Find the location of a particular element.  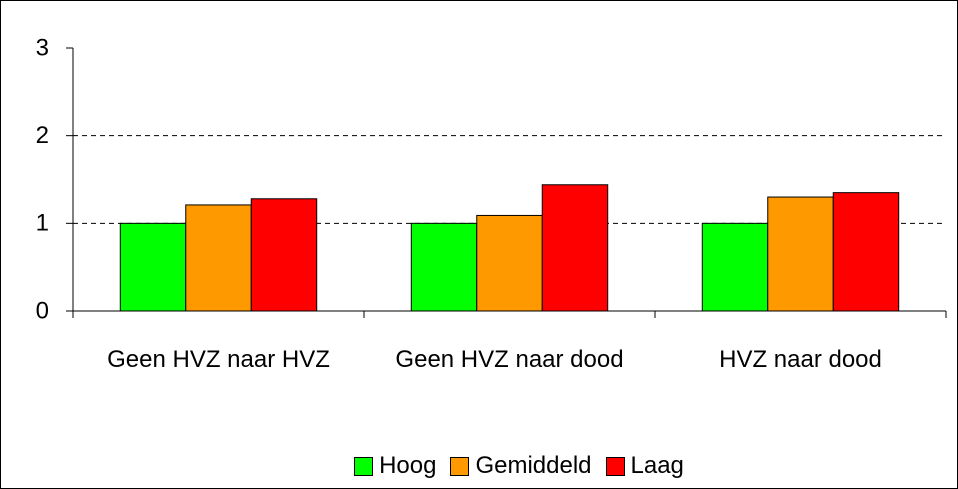

legend-label: Hoog is located at coordinates (408, 465).